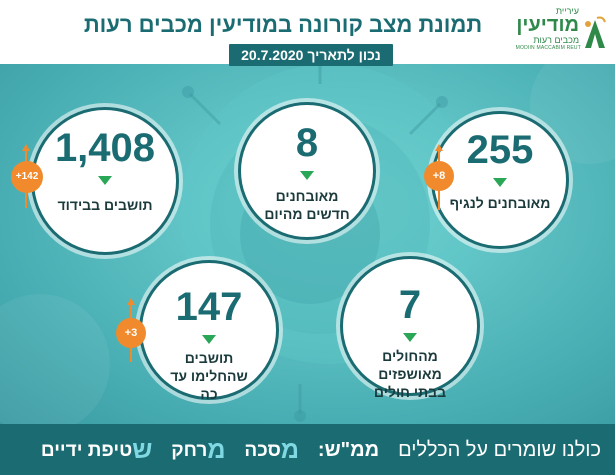  I want to click on stat-hospitalized-label: מהחולים מאושפזים בבתי חולים, so click(410, 374).